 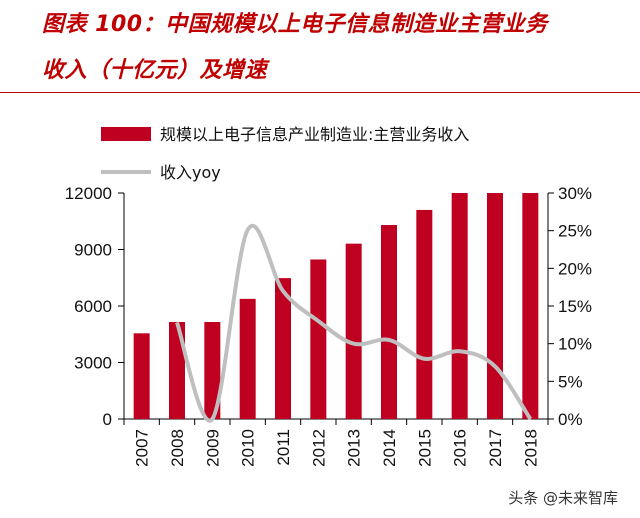 What do you see at coordinates (570, 381) in the screenshot?
I see `right-tick-label: 5%` at bounding box center [570, 381].